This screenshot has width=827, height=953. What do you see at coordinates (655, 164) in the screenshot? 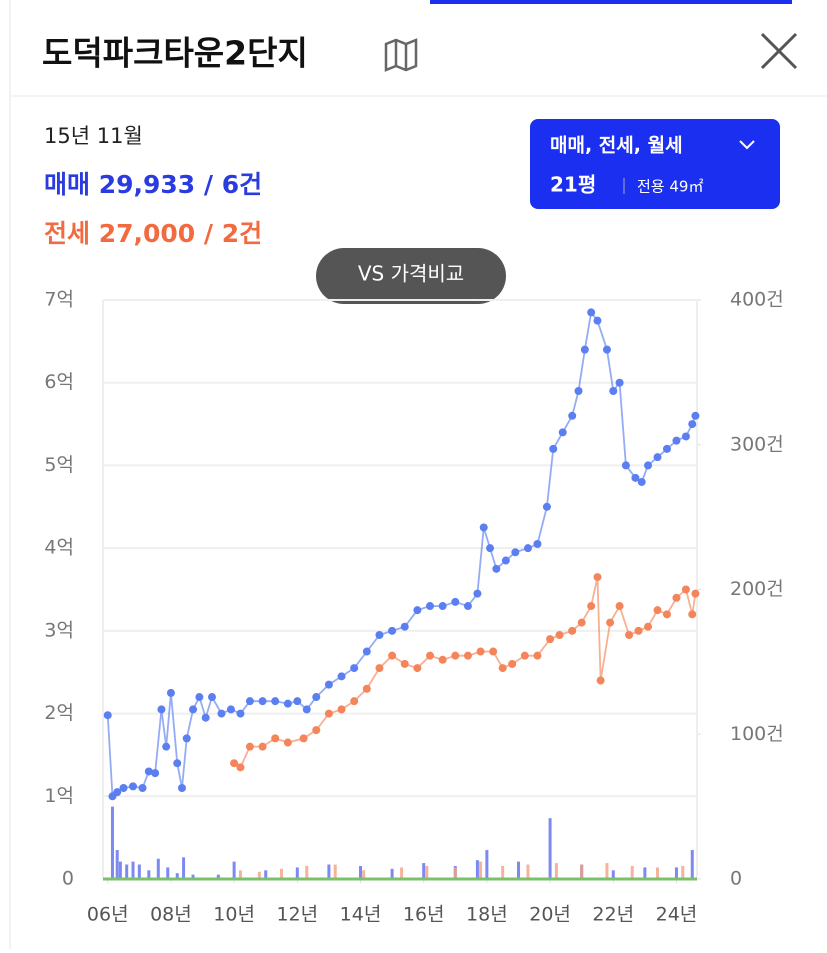
I see `filter-button: 매매, 전세, 월세 21평 전용 49㎡` at bounding box center [655, 164].